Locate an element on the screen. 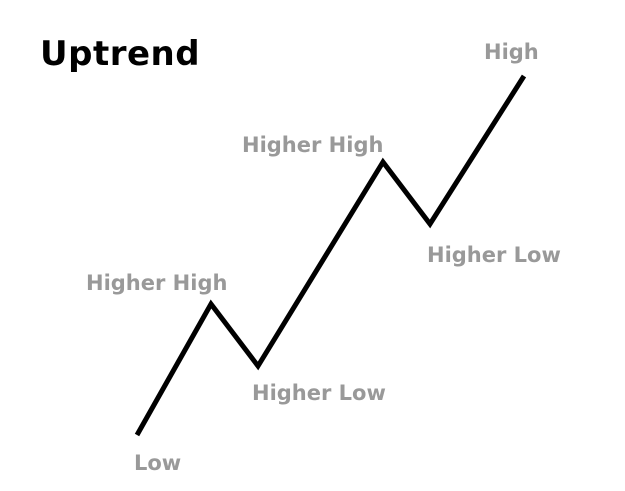 The height and width of the screenshot is (491, 625). label-higher-high-2: Higher High is located at coordinates (313, 145).